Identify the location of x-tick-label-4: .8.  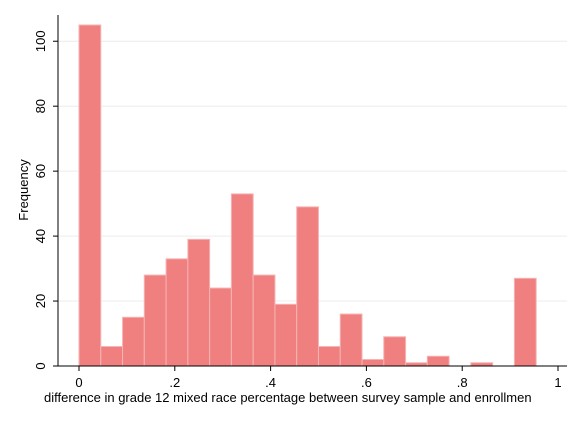
(462, 382).